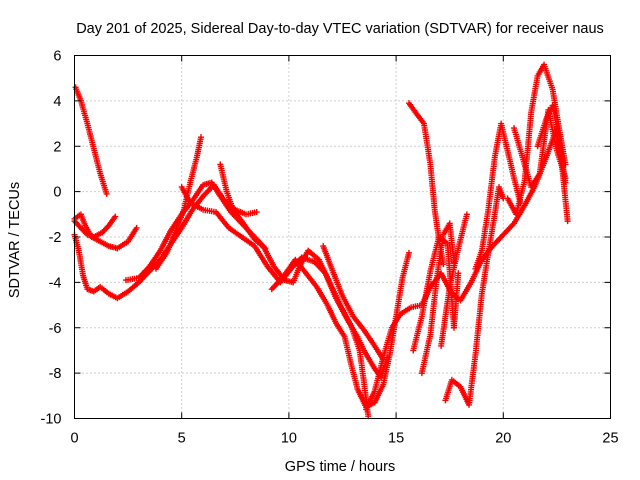 This screenshot has height=480, width=640. What do you see at coordinates (57, 102) in the screenshot?
I see `y-tick-label: 4` at bounding box center [57, 102].